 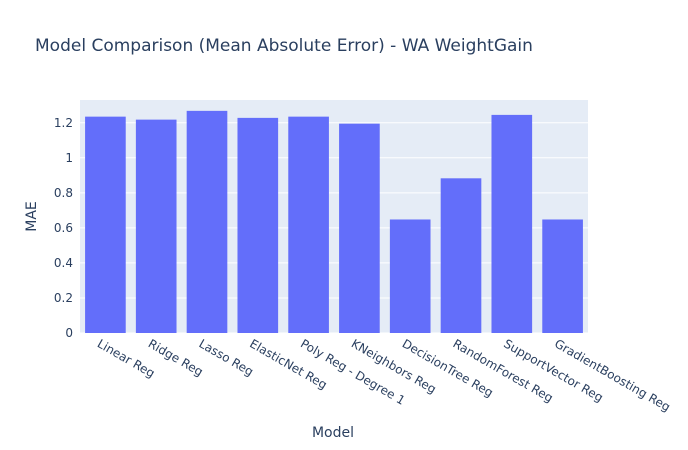 What do you see at coordinates (448, 367) in the screenshot?
I see `x-tick-label: DecisionTree Reg` at bounding box center [448, 367].